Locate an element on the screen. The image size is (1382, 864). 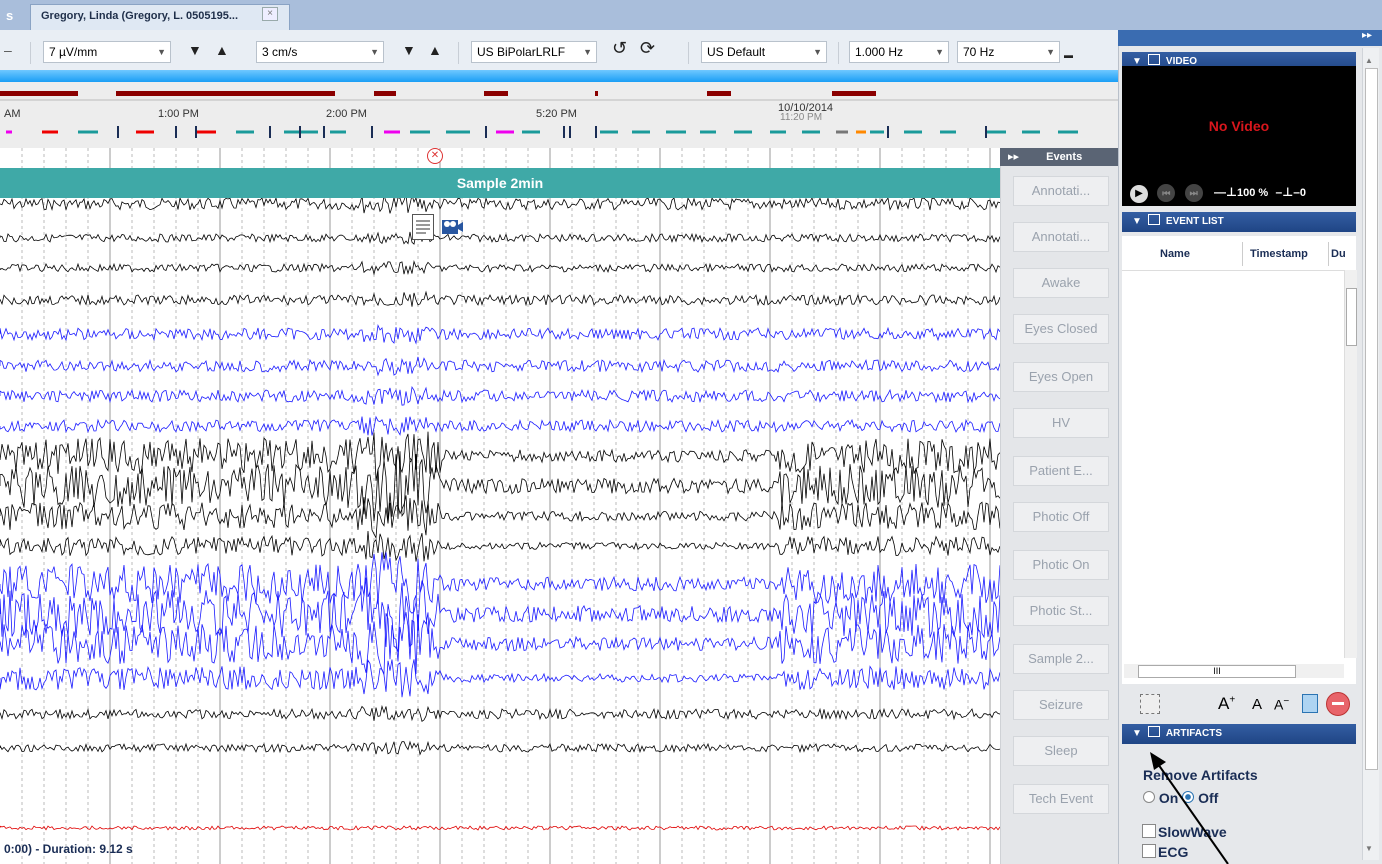
low-filter-select: 1.000 Hz ▼ is located at coordinates (899, 52).